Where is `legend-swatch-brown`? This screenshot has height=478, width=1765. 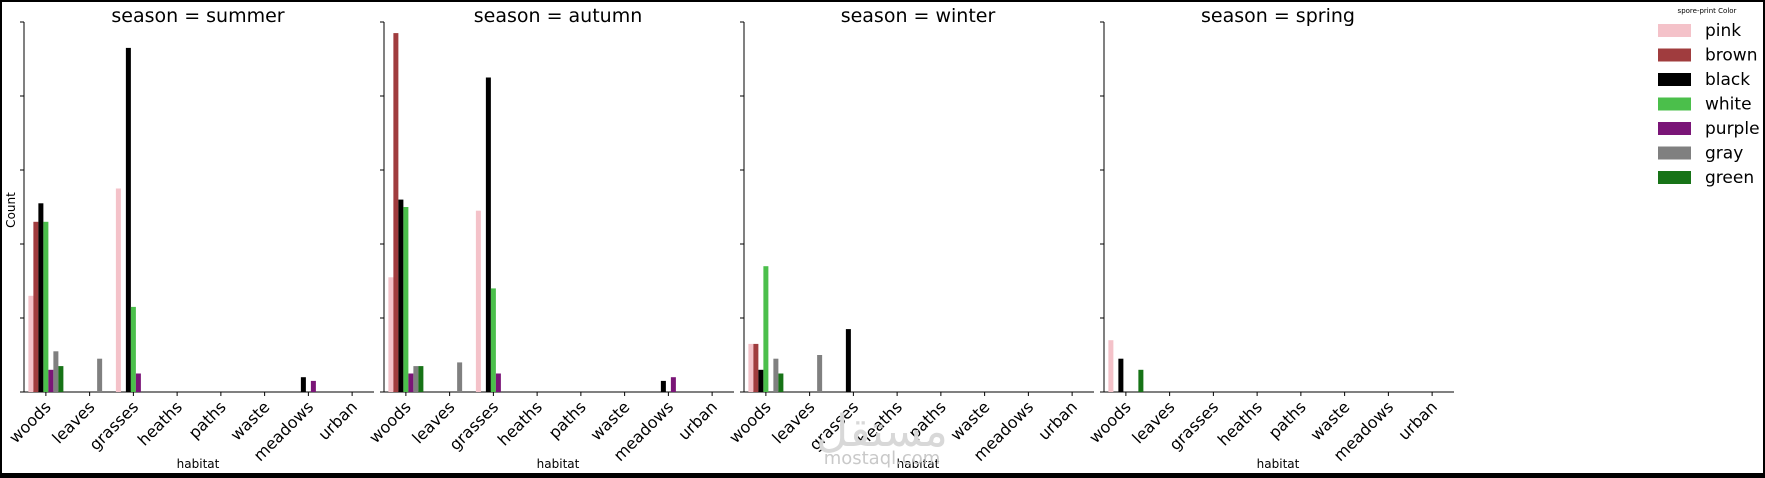 legend-swatch-brown is located at coordinates (1674, 55).